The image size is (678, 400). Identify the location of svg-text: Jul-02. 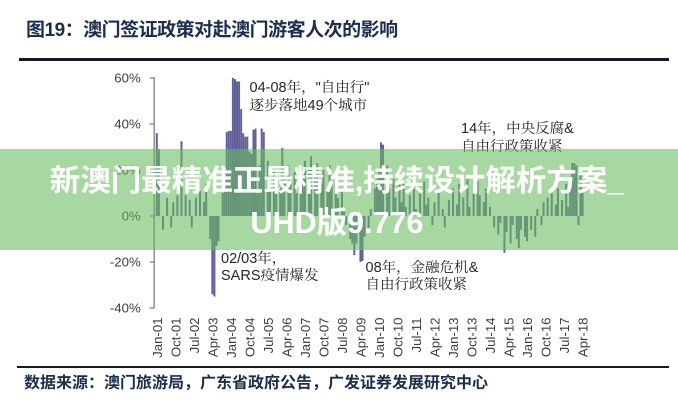
(194, 336).